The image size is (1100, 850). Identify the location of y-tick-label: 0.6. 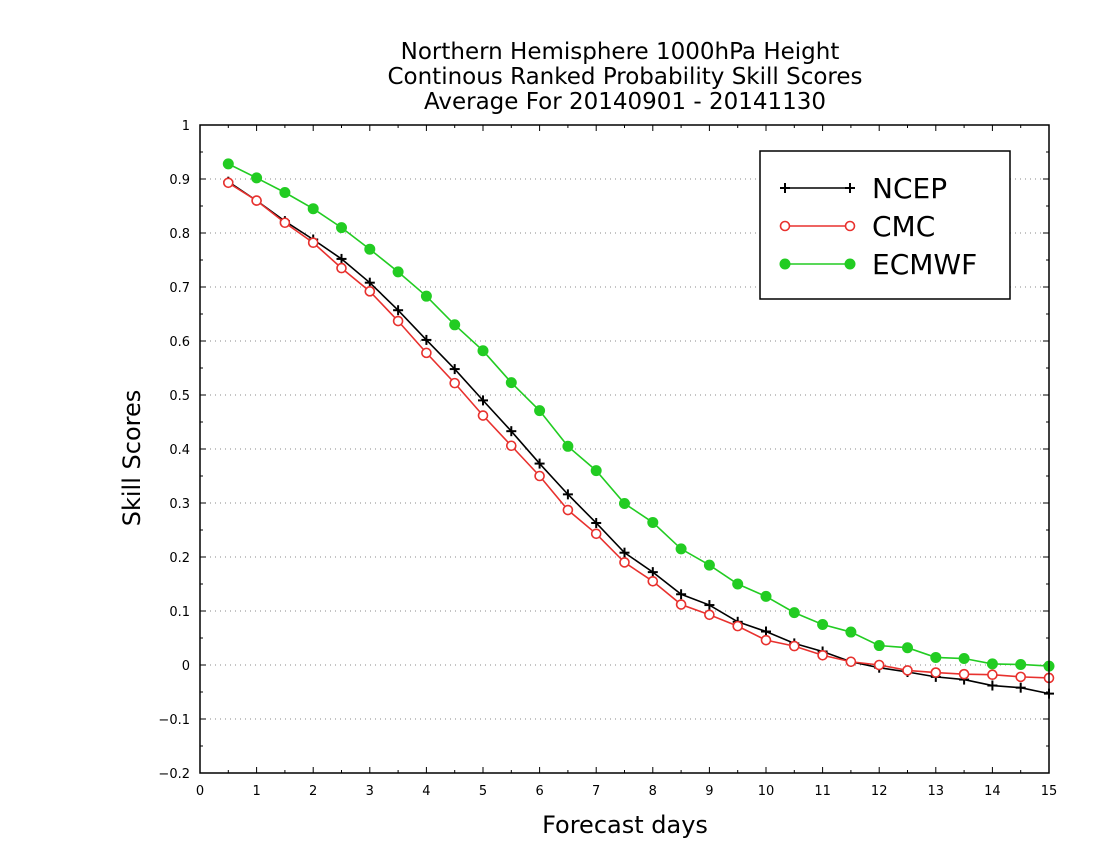
(179, 342).